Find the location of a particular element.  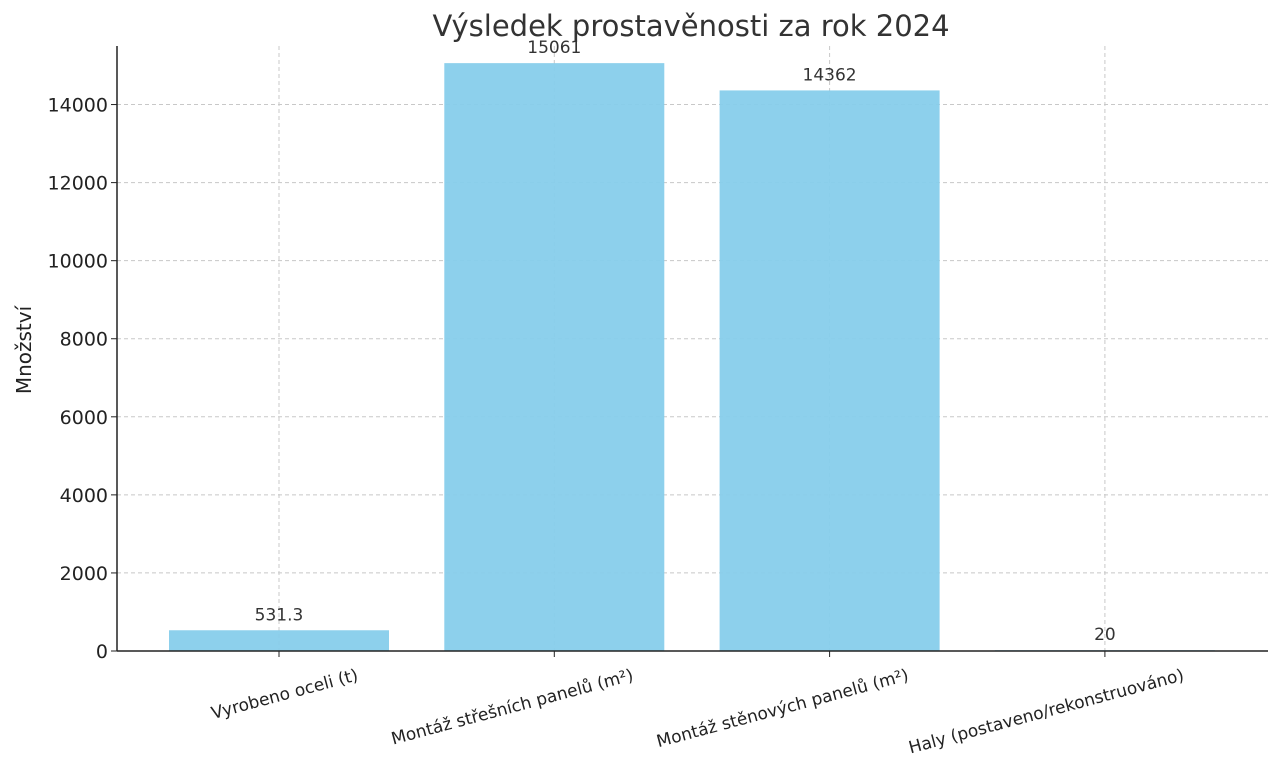

x-tick-label: Montáž stěnových panelů (m²) is located at coordinates (783, 709).